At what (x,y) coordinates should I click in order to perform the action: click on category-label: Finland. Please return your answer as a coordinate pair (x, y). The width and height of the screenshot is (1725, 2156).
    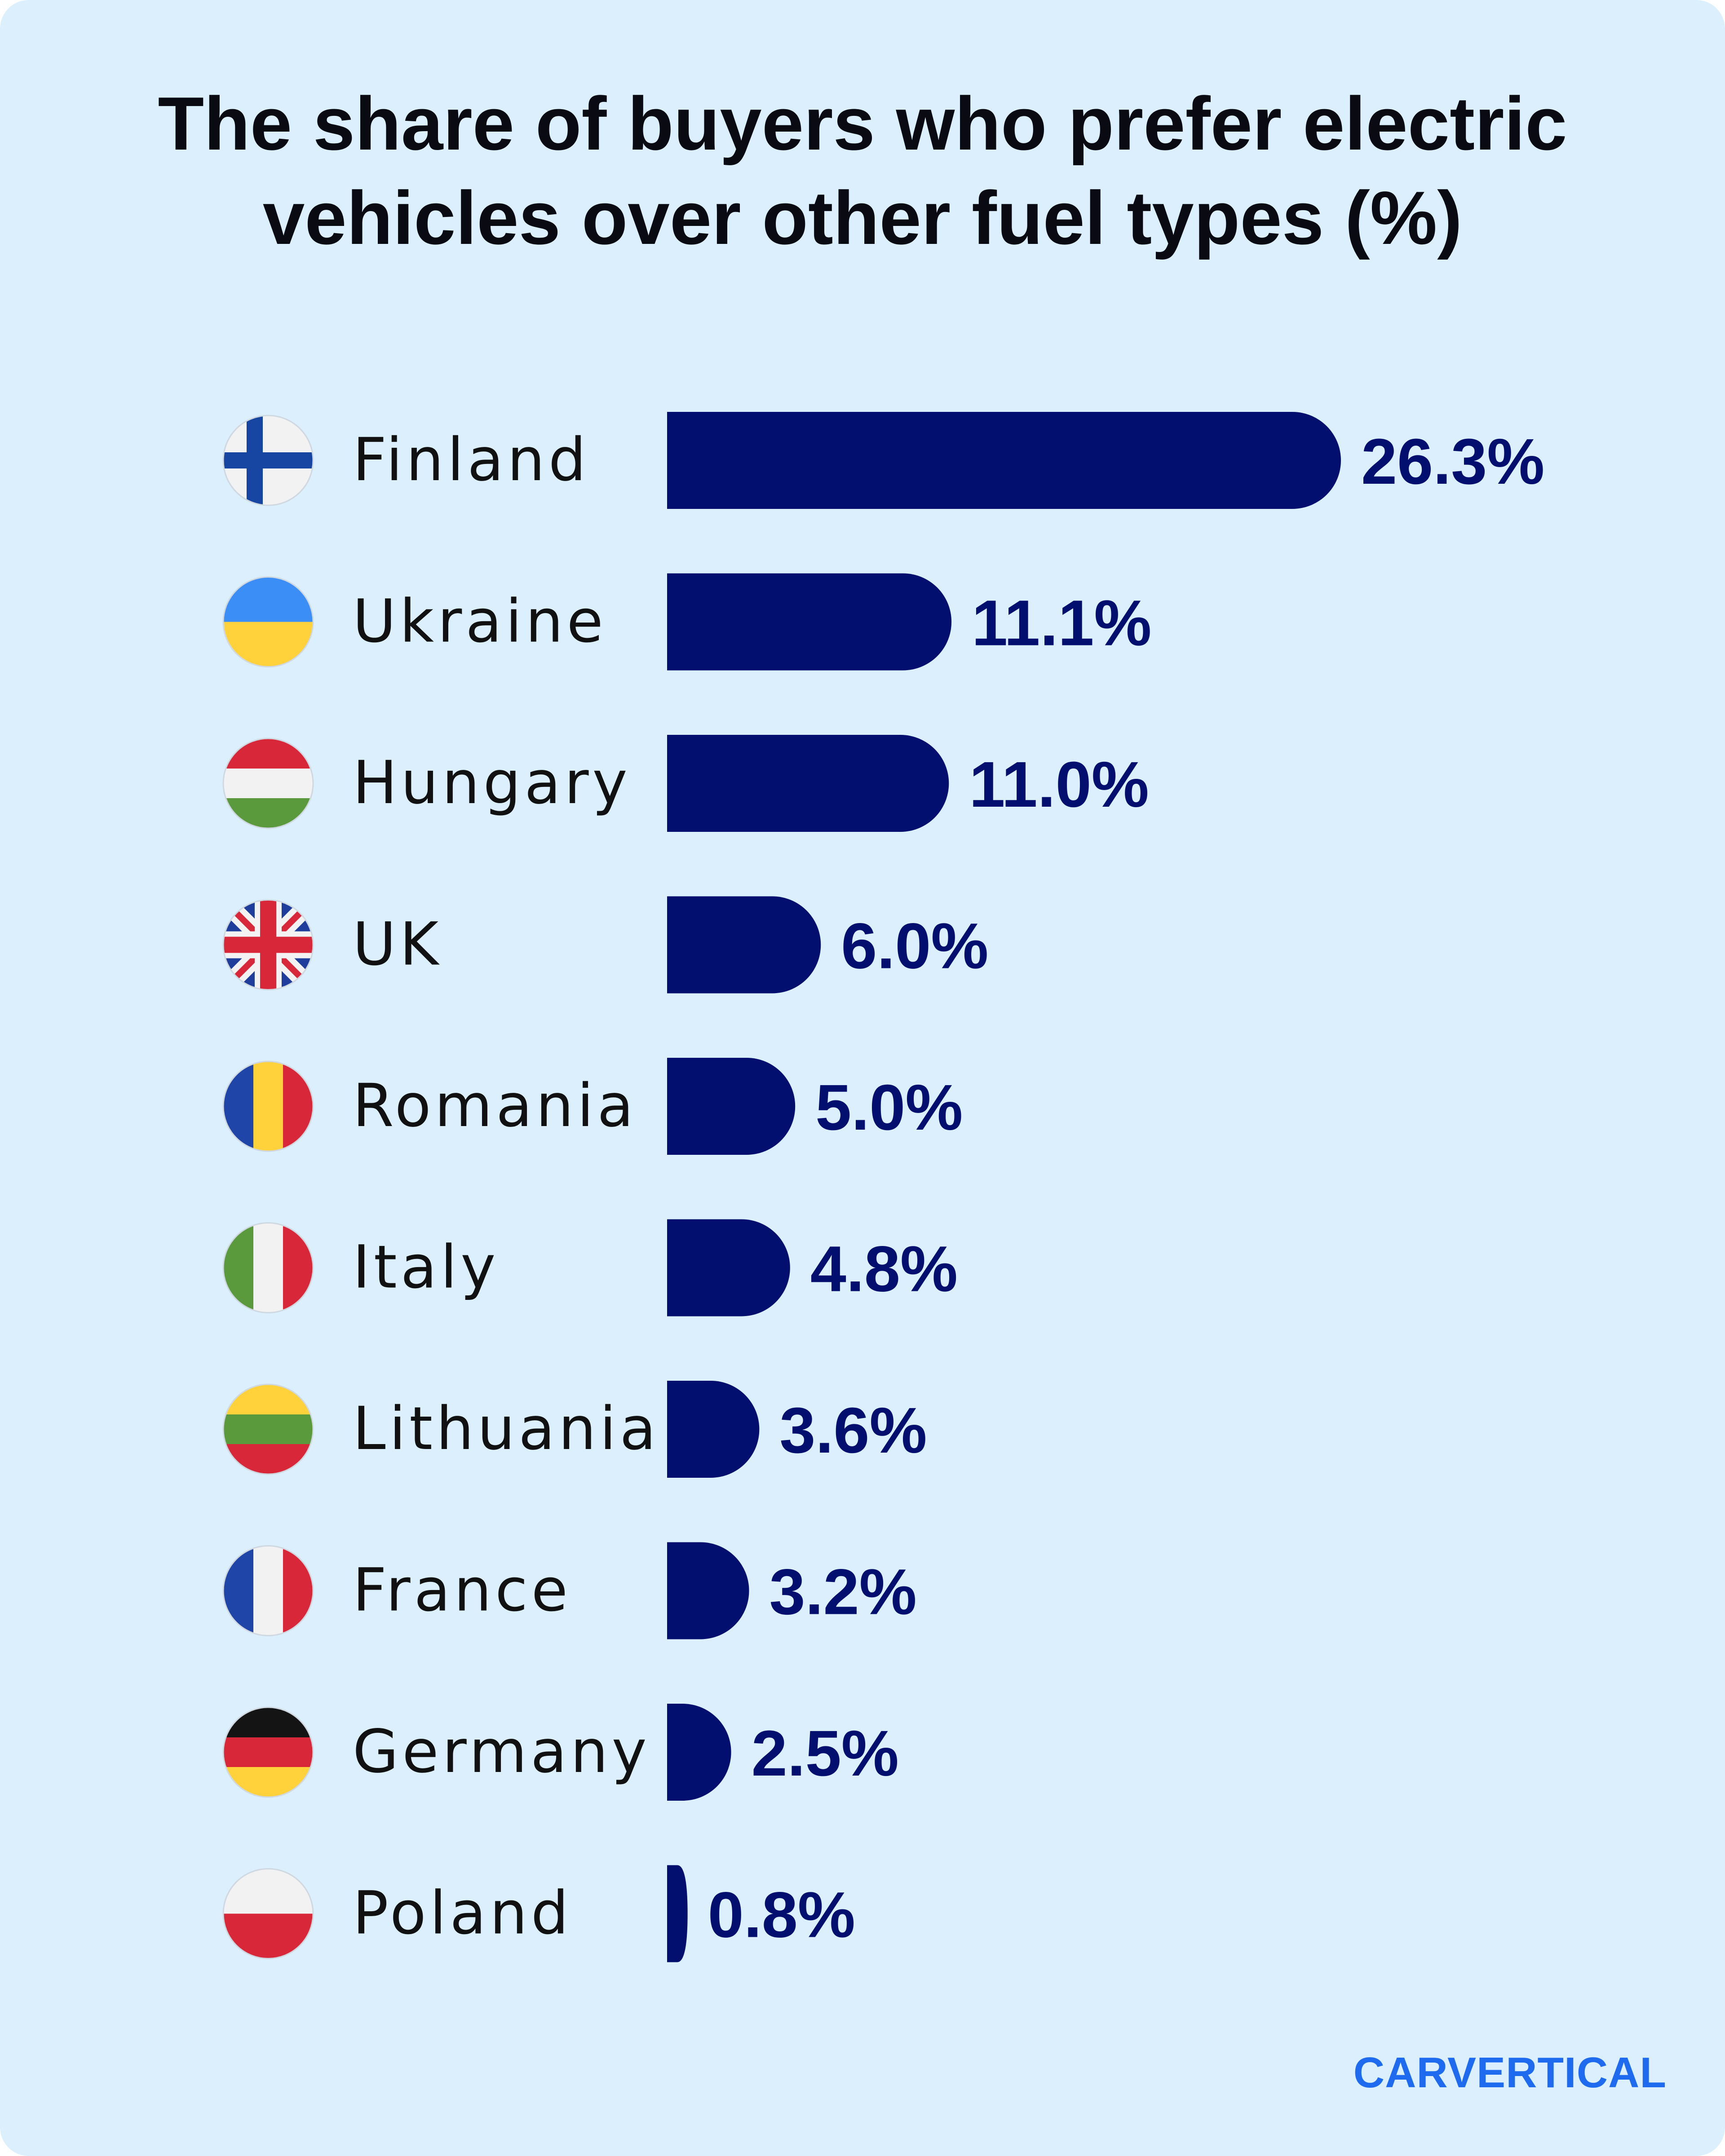
    Looking at the image, I should click on (471, 460).